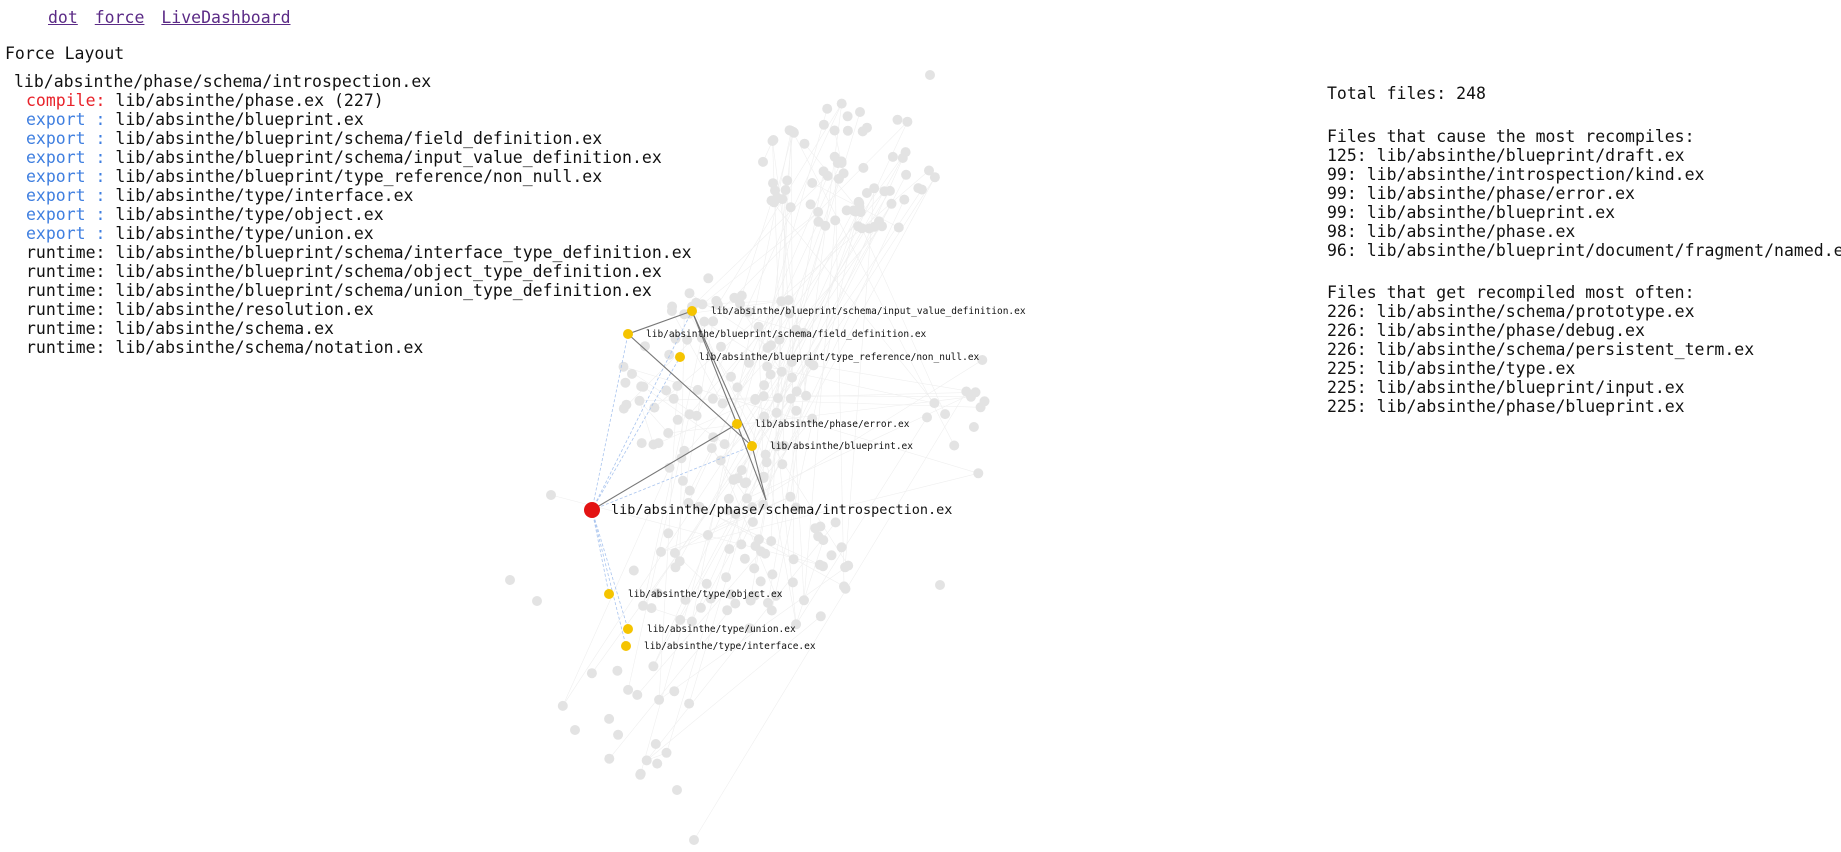  I want to click on dependency-item: runtime: lib/absinthe/resolution.ex, so click(359, 309).